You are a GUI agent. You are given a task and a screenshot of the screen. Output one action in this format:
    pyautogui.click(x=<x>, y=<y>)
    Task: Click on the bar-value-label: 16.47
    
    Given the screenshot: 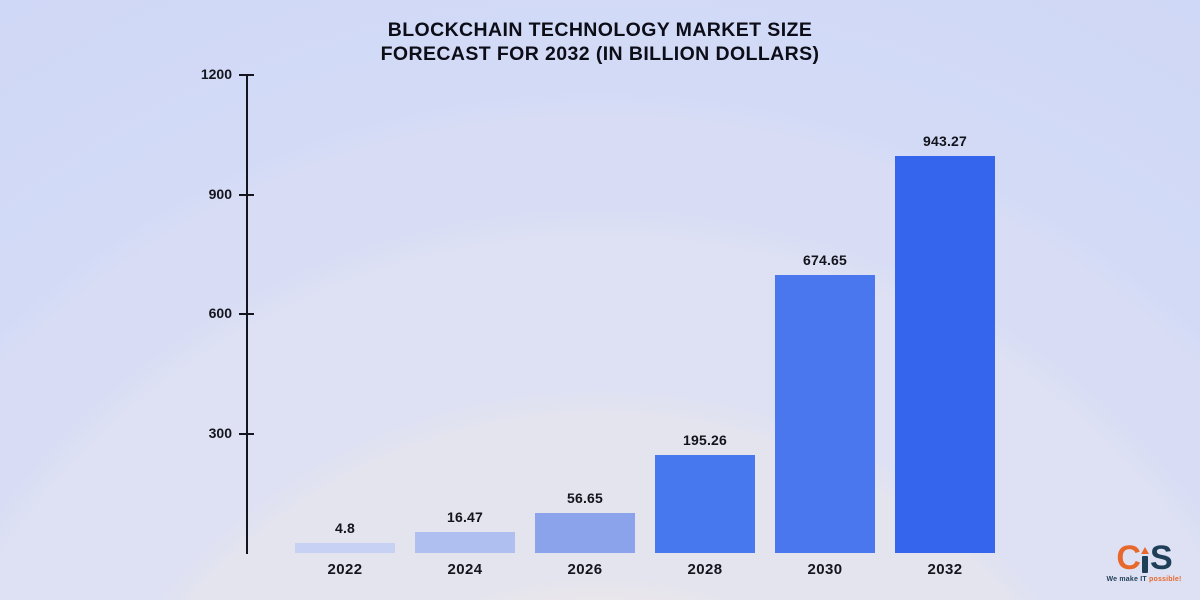 What is the action you would take?
    pyautogui.click(x=465, y=517)
    